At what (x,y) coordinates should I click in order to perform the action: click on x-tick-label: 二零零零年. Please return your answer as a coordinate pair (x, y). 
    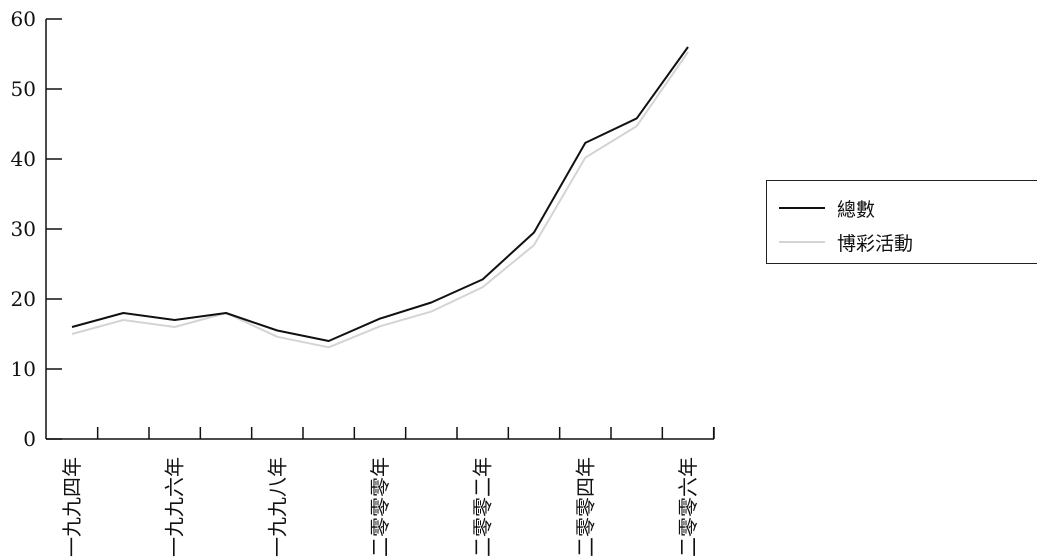
    Looking at the image, I should click on (380, 507).